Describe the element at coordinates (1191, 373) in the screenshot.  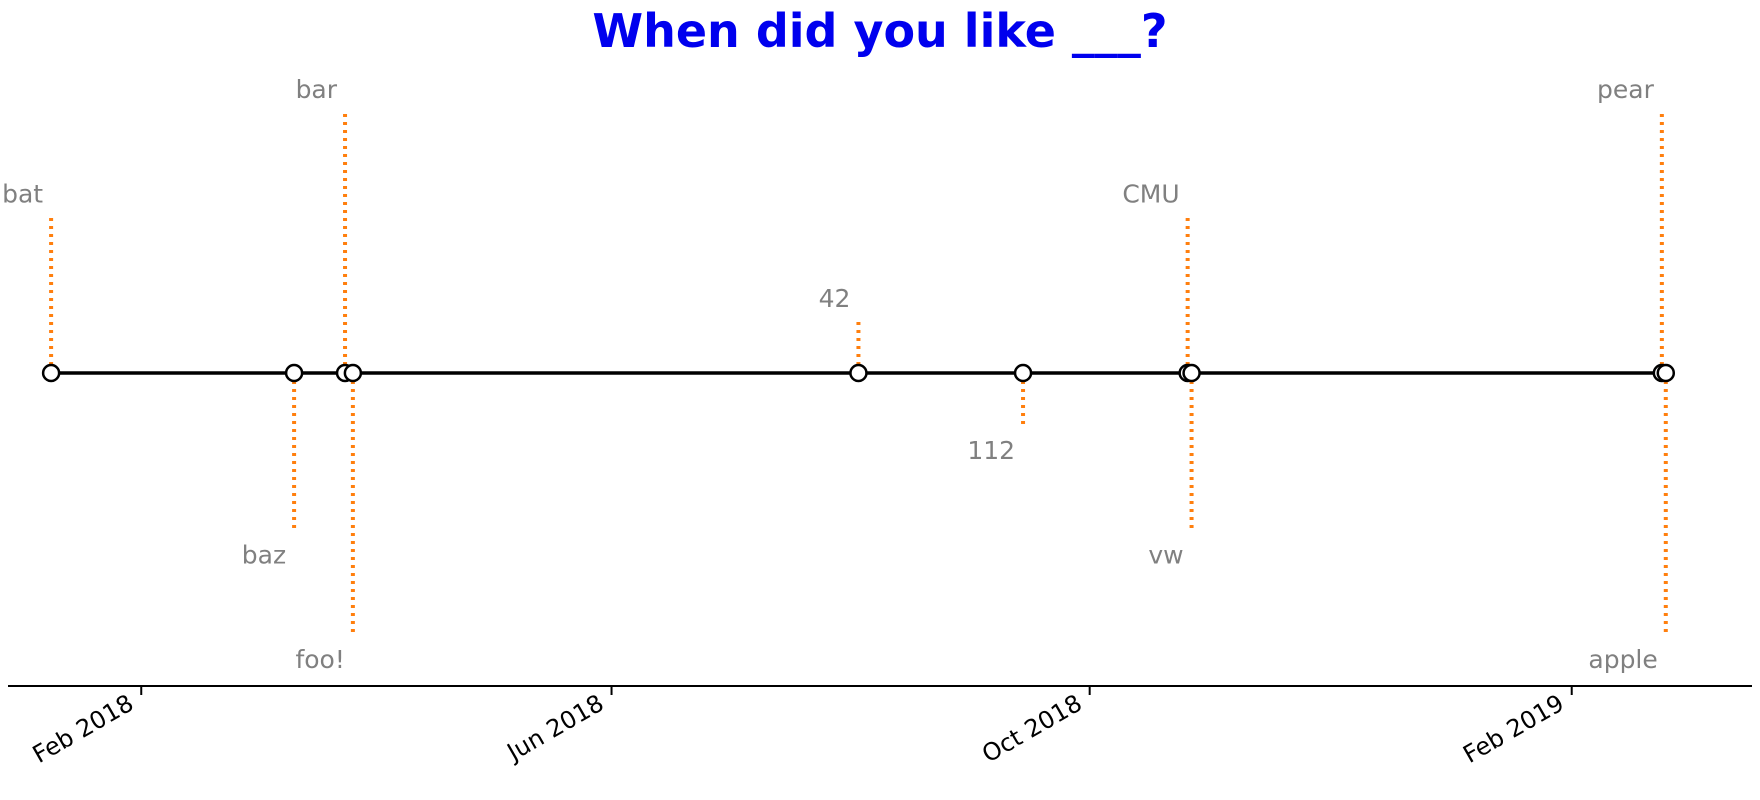
I see `marker-vw` at that location.